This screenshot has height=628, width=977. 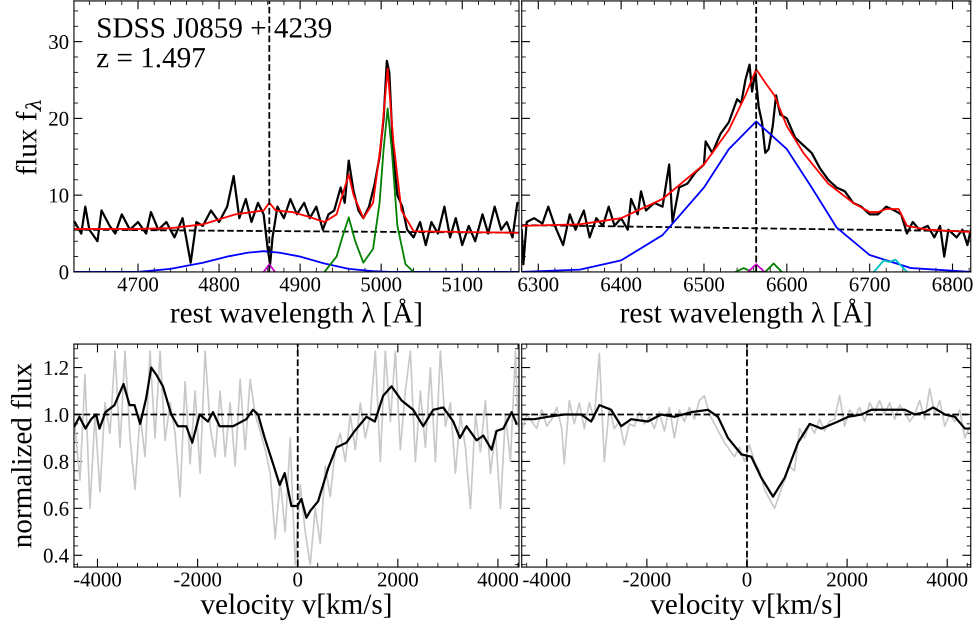 What do you see at coordinates (786, 284) in the screenshot?
I see `x-tick-label: 6600` at bounding box center [786, 284].